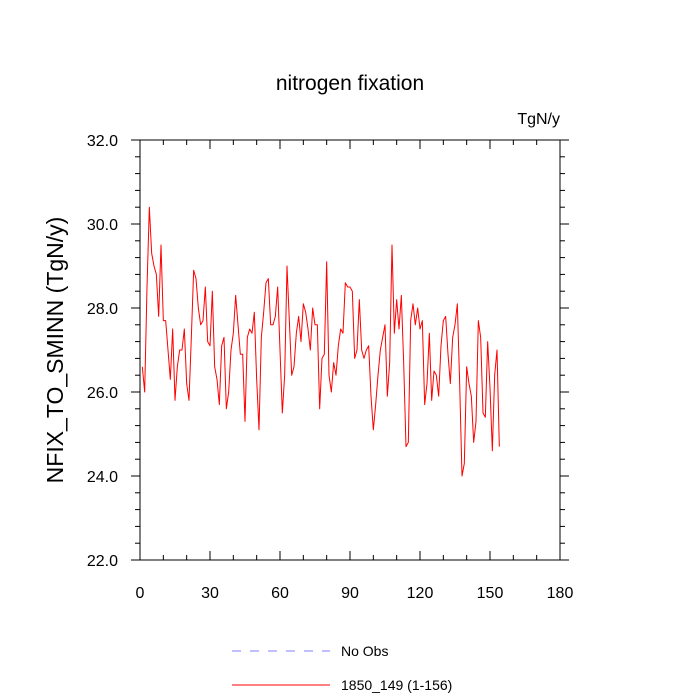  Describe the element at coordinates (560, 593) in the screenshot. I see `x-tick-label: 180` at that location.